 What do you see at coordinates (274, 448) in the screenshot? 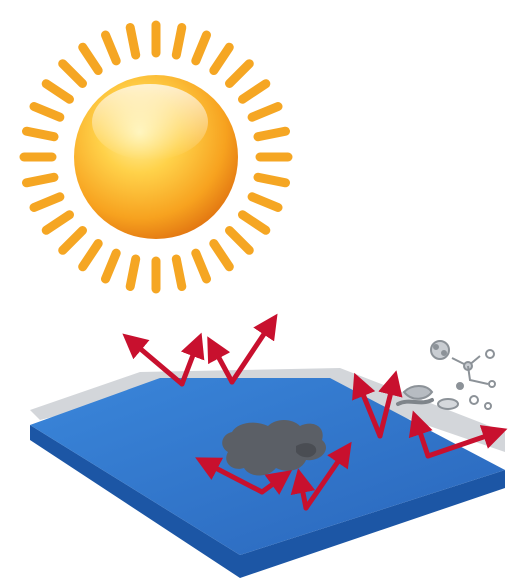
I see `dirt-stain-icon` at bounding box center [274, 448].